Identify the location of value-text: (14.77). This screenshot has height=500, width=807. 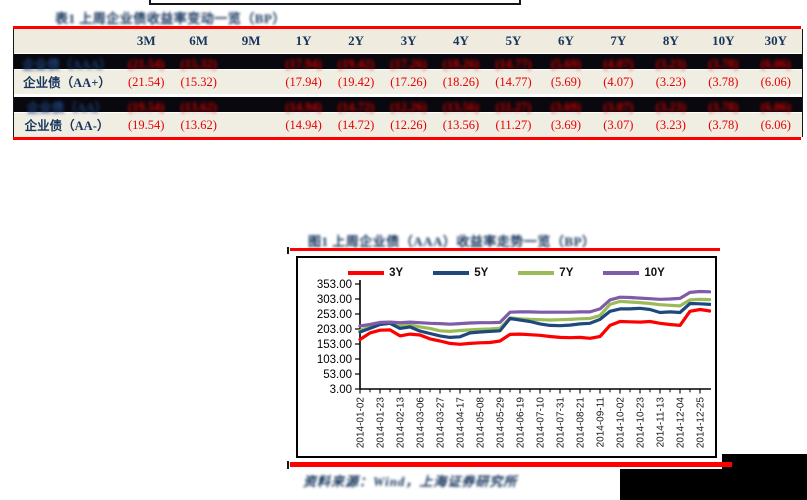
(513, 64).